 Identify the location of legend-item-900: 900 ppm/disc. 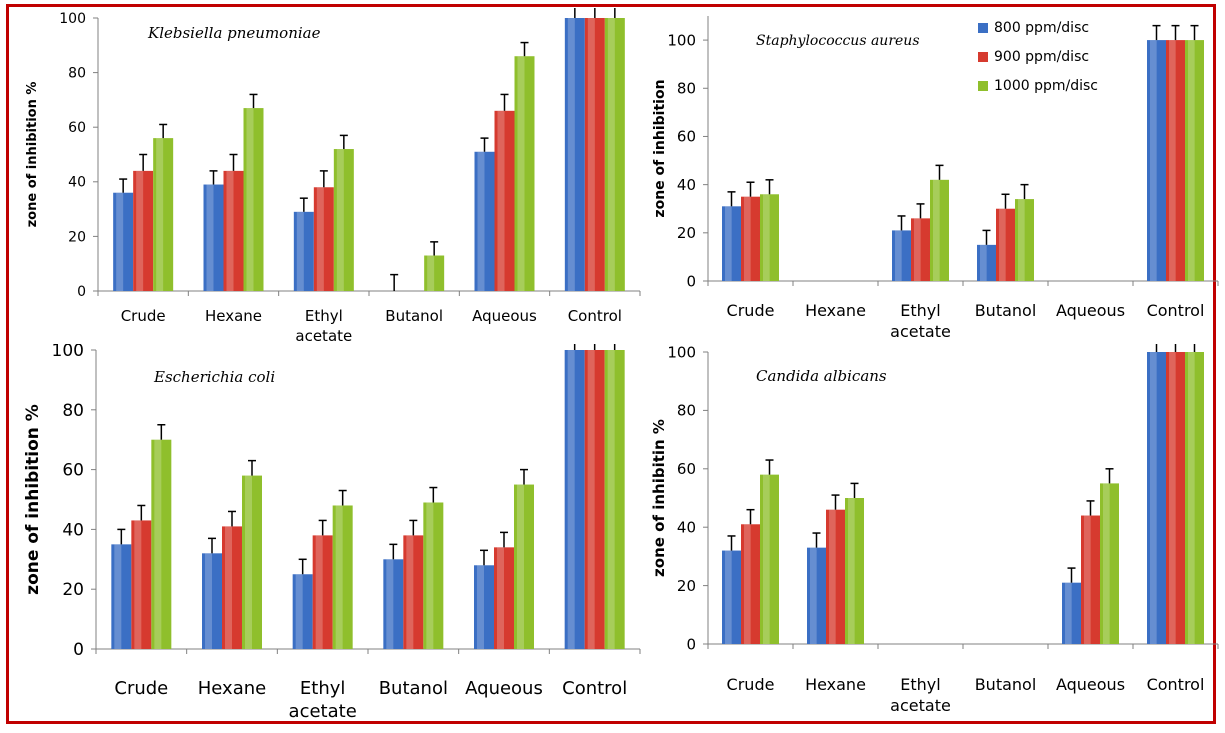
(1033, 57).